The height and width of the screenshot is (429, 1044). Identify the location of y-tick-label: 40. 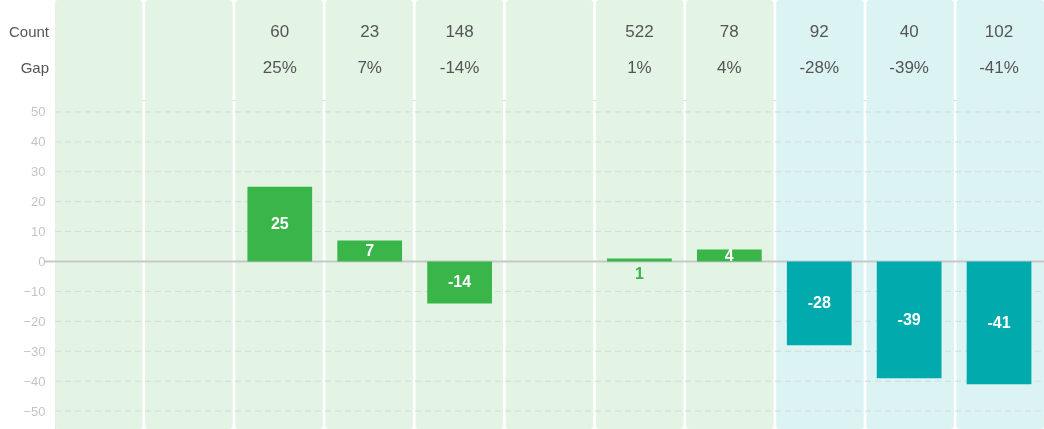
(38, 142).